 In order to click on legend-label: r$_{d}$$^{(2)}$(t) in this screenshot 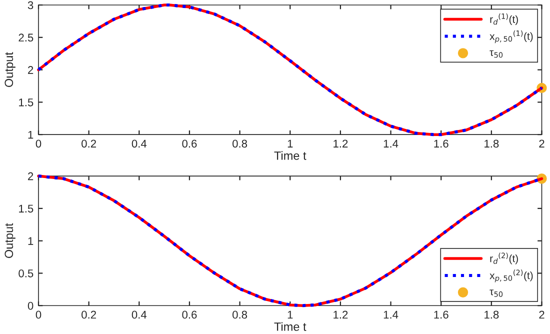, I will do `click(504, 258)`.